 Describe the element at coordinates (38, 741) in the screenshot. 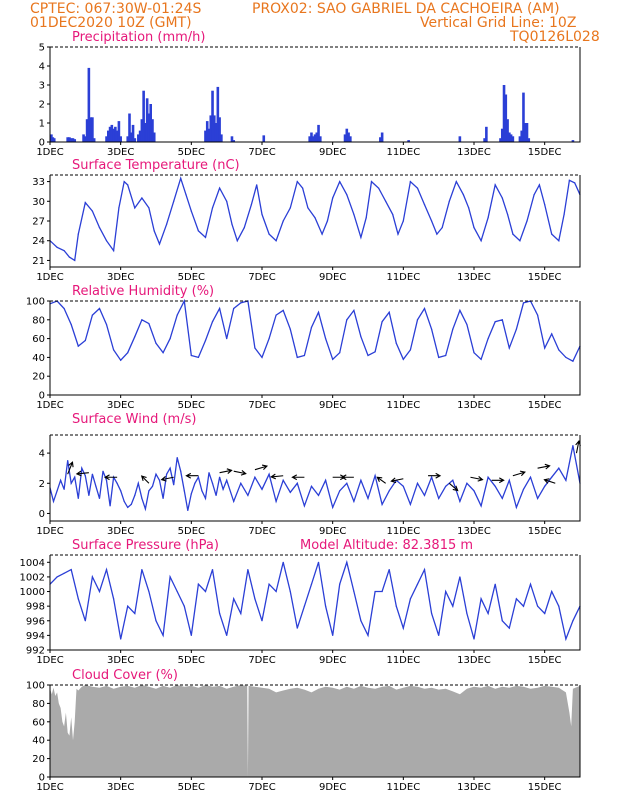

I see `cloud-y-tick-label: 40` at that location.